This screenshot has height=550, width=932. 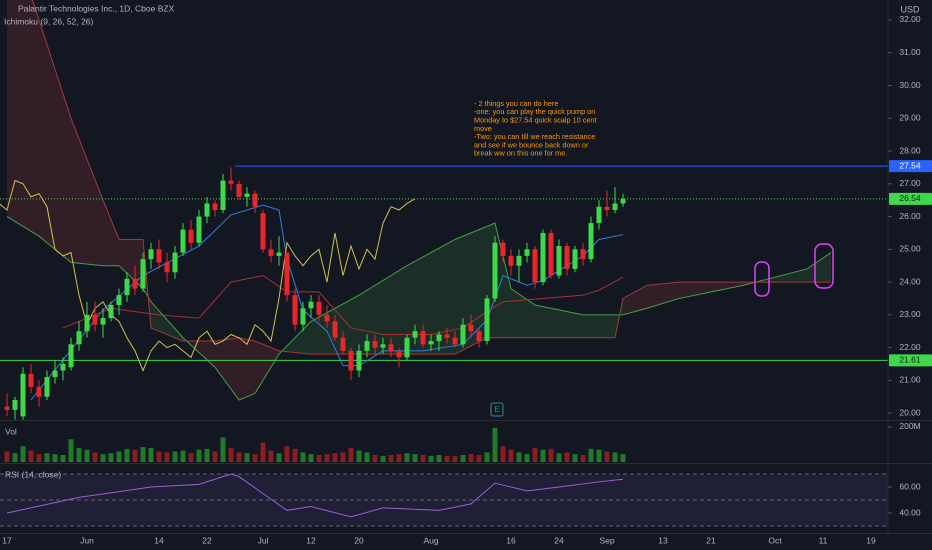 What do you see at coordinates (910, 360) in the screenshot?
I see `level-label: 21.61` at bounding box center [910, 360].